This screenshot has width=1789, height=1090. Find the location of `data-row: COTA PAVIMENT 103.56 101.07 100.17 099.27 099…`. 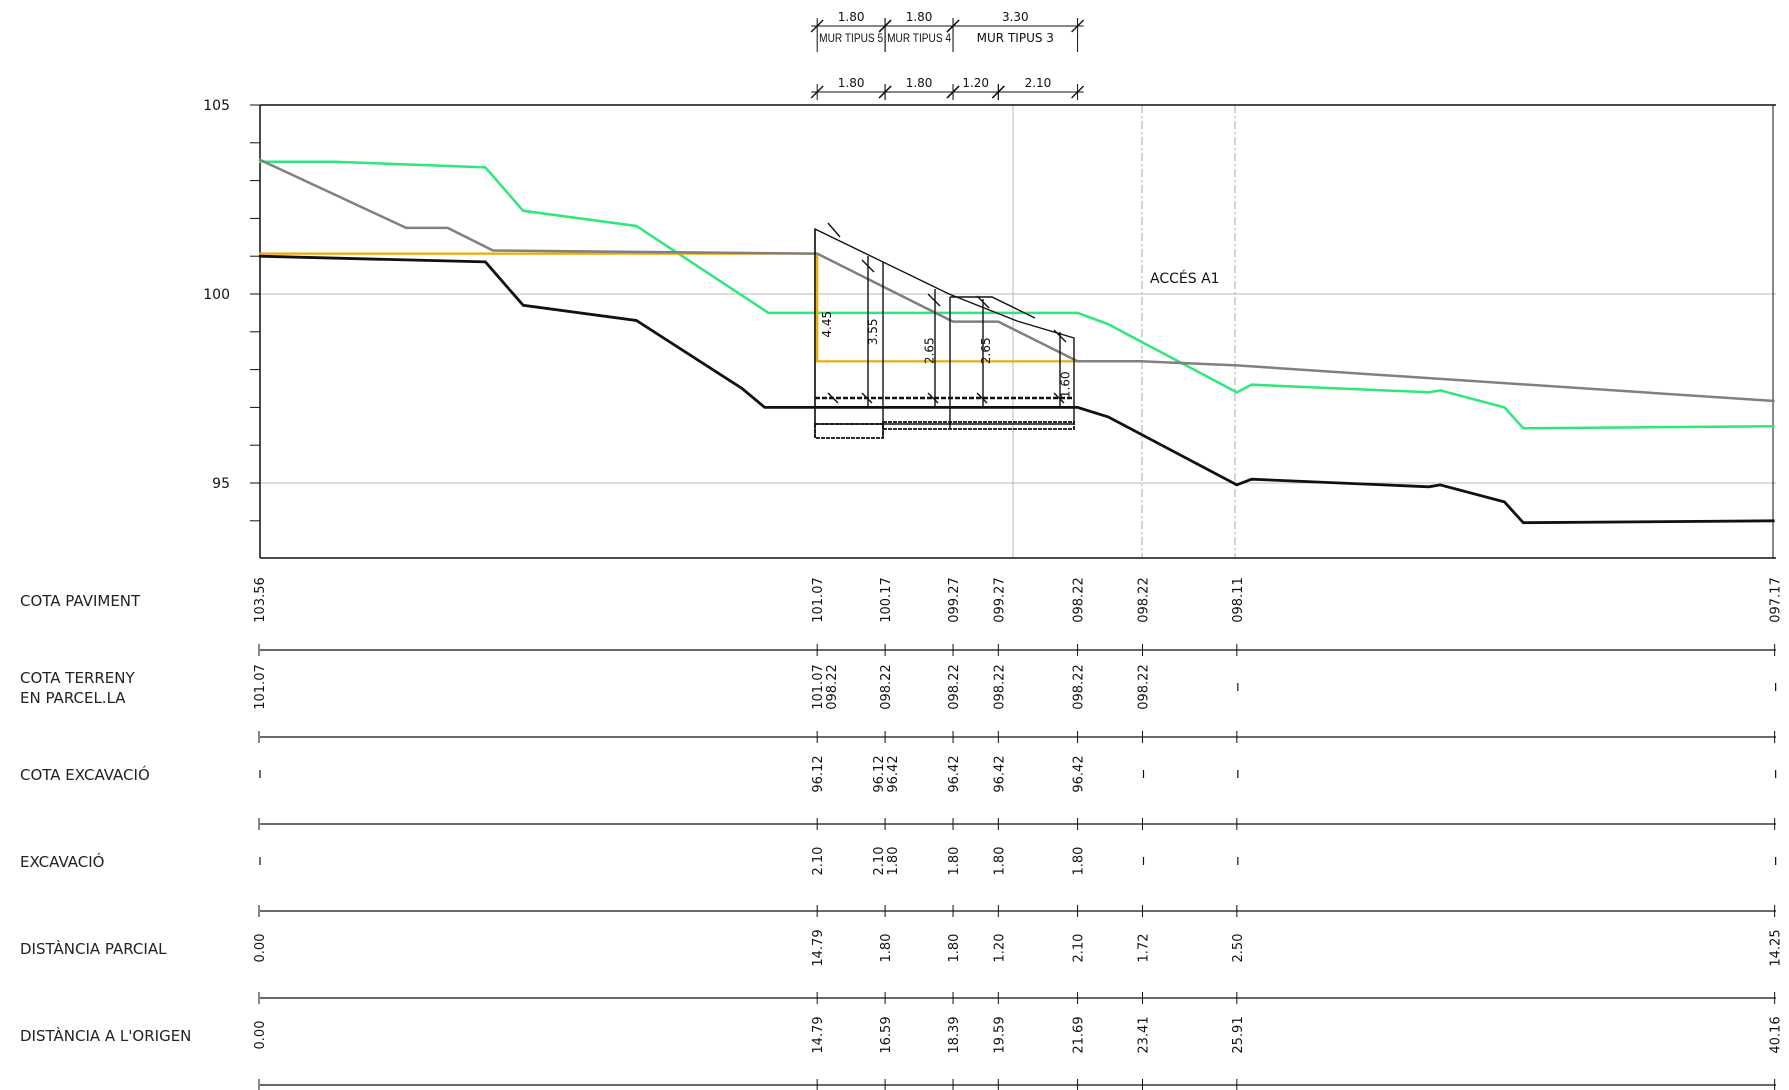

data-row: COTA PAVIMENT 103.56 101.07 100.17 099.27 099… is located at coordinates (902, 616).